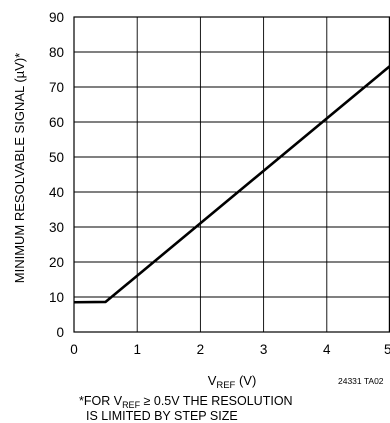  What do you see at coordinates (245, 380) in the screenshot?
I see `x-axis-label-unit: (V)` at bounding box center [245, 380].